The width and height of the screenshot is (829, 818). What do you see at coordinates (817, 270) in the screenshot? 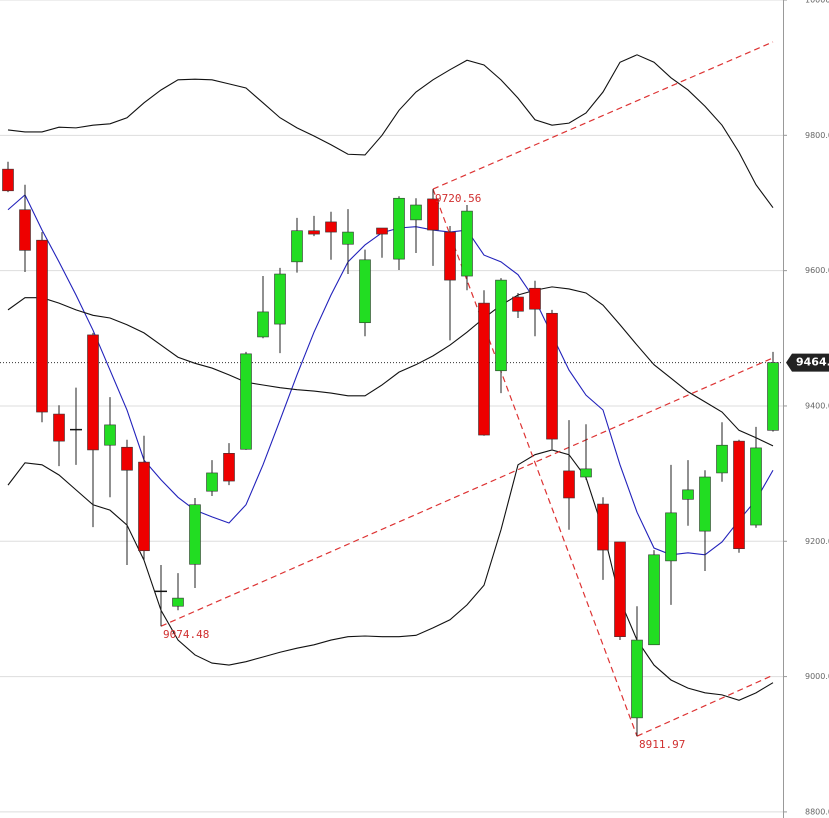
I see `y-tick-label: 9600.00` at bounding box center [817, 270].